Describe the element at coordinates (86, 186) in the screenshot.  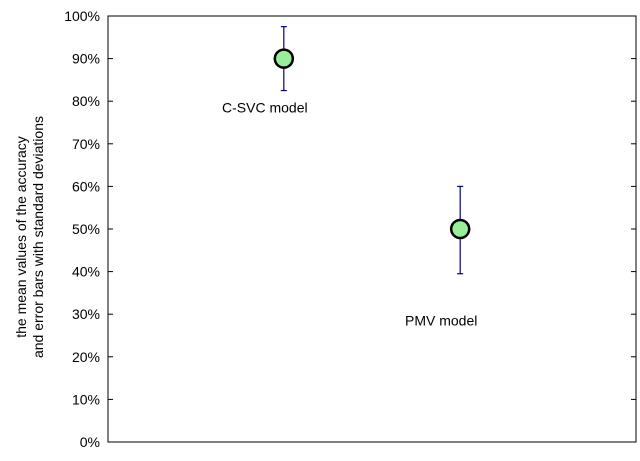
I see `y-tick-label: 60%` at that location.